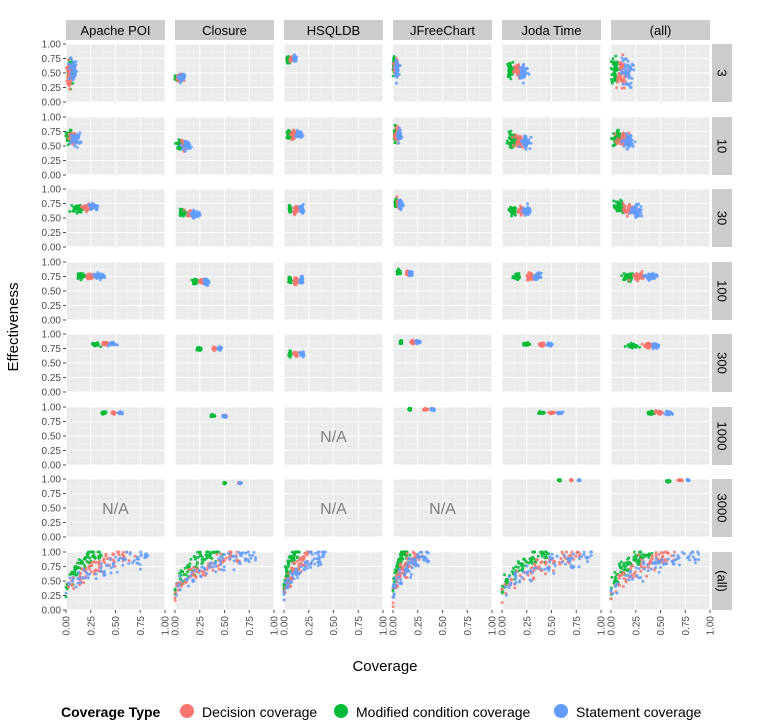 The height and width of the screenshot is (720, 783). I want to click on panel-r5-c0, so click(115, 436).